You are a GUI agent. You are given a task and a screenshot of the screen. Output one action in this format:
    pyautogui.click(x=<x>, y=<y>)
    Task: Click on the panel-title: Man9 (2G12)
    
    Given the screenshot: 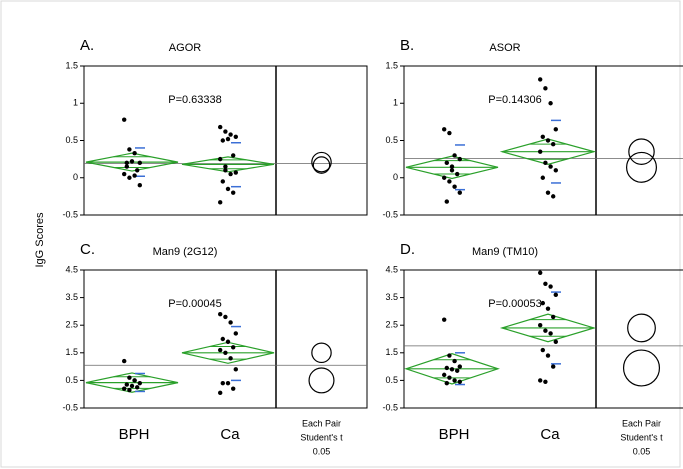 What is the action you would take?
    pyautogui.click(x=185, y=252)
    